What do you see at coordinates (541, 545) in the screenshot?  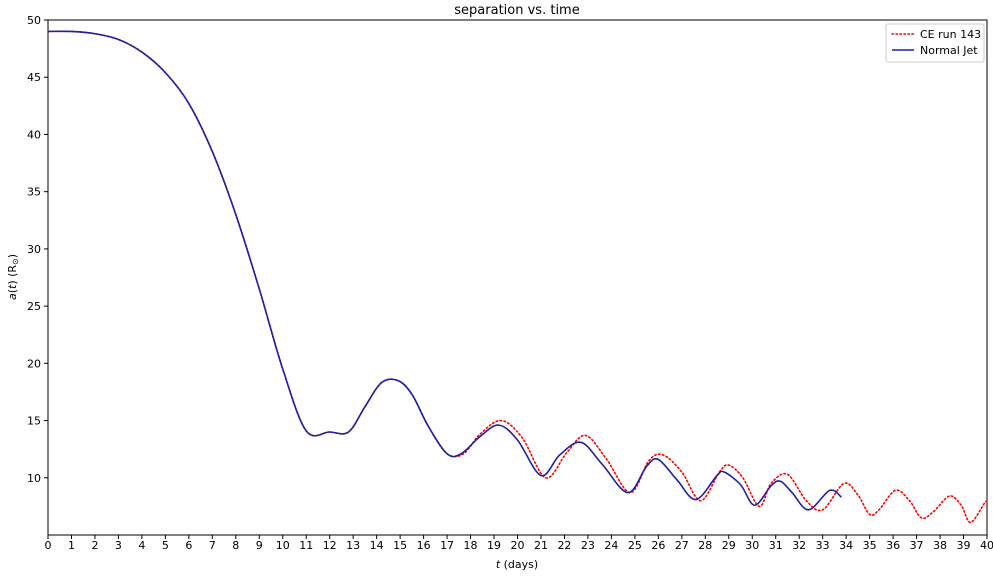 I see `x-tick-label: 21` at bounding box center [541, 545].